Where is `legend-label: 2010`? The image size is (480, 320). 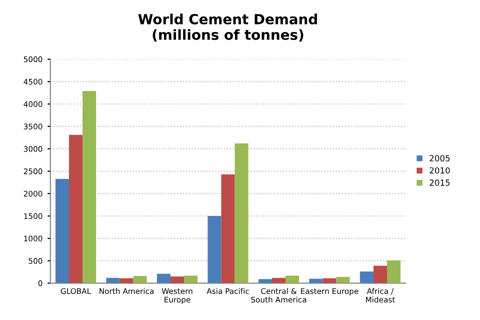
legend-label: 2010 is located at coordinates (440, 170).